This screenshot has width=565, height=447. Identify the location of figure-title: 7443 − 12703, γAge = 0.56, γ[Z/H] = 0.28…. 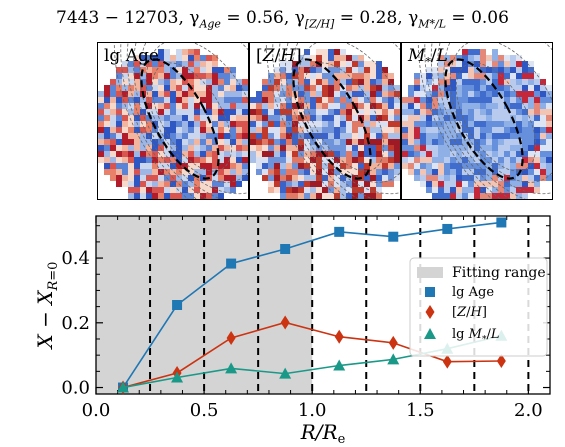
(282, 19).